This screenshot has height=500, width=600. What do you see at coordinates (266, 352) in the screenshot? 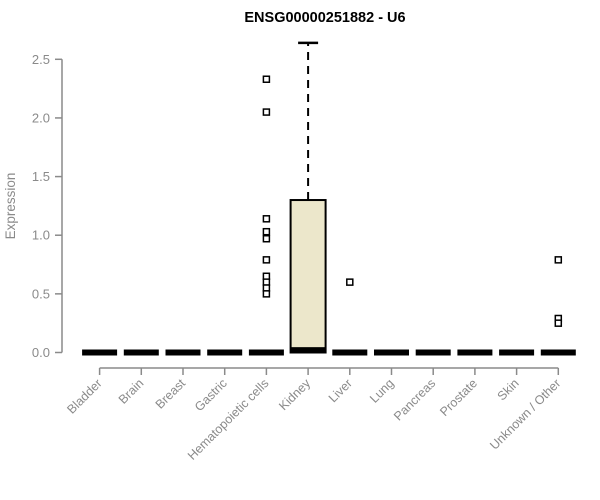
I see `median-bar-hematopoietic-cells` at bounding box center [266, 352].